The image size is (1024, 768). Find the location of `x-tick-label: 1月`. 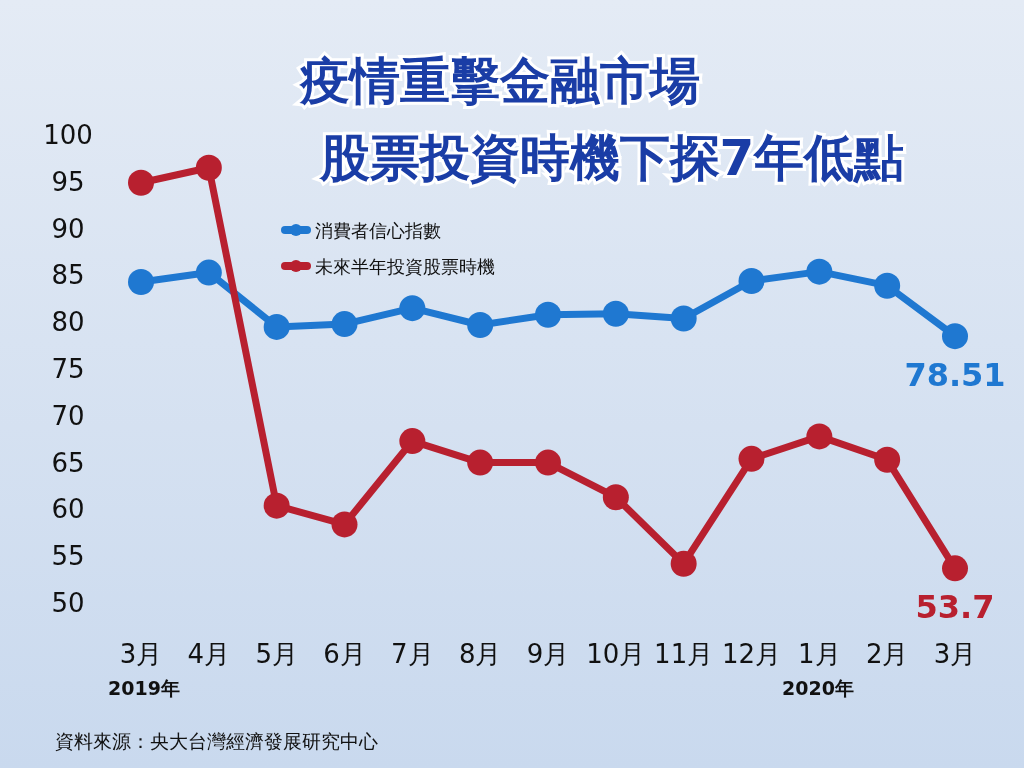

x-tick-label: 1月 is located at coordinates (819, 654).